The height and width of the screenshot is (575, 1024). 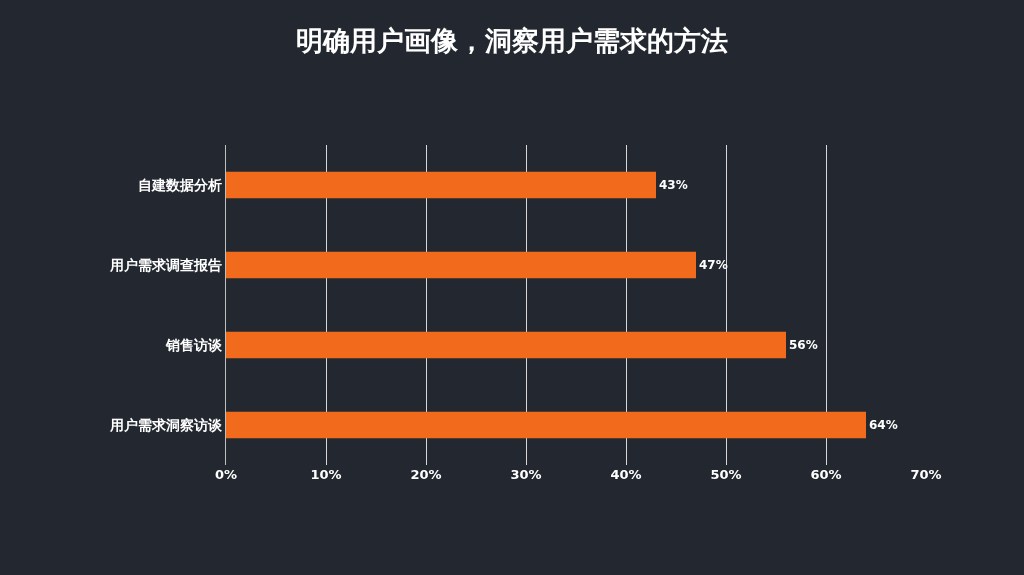 I want to click on x-tick-label: 30%, so click(x=526, y=474).